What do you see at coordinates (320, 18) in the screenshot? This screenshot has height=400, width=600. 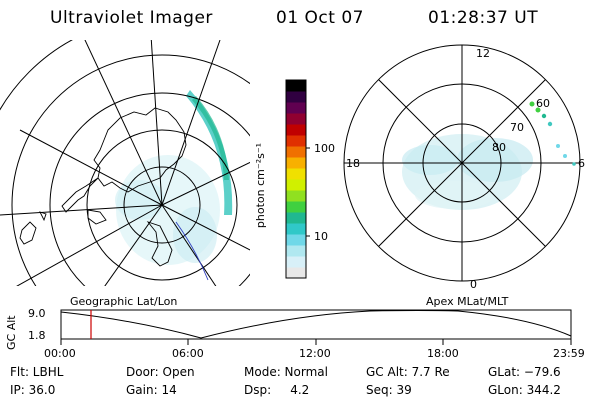 I see `date-label: 01 Oct 07` at bounding box center [320, 18].